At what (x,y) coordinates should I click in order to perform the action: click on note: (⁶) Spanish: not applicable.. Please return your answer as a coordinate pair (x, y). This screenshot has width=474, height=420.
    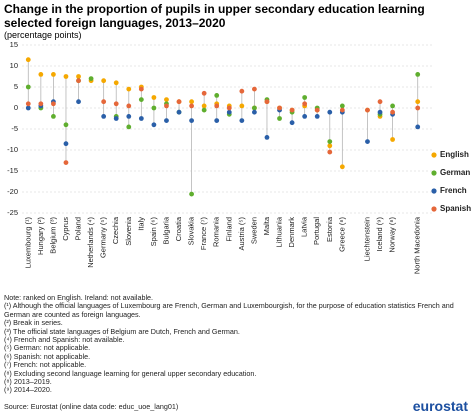
    Looking at the image, I should click on (47, 356).